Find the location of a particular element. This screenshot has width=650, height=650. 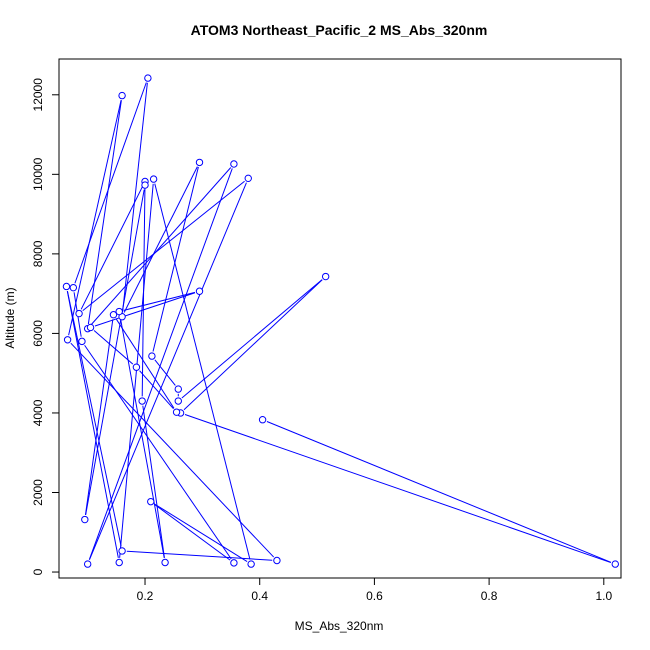

x-tick-label: 1.0 is located at coordinates (603, 596).